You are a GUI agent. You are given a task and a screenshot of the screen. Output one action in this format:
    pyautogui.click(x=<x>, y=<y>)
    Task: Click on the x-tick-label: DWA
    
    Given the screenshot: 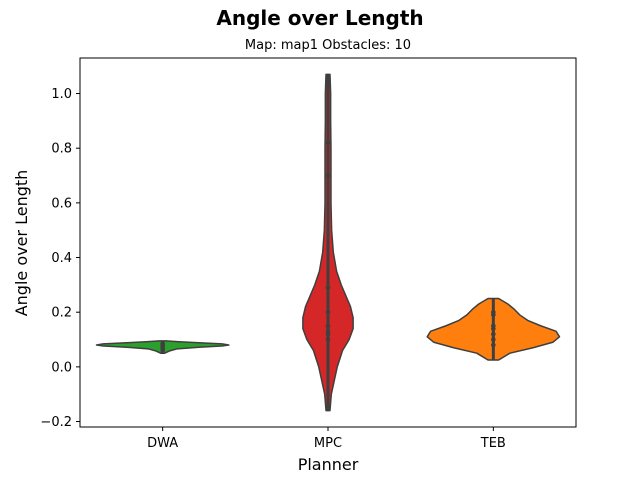 What is the action you would take?
    pyautogui.click(x=162, y=443)
    